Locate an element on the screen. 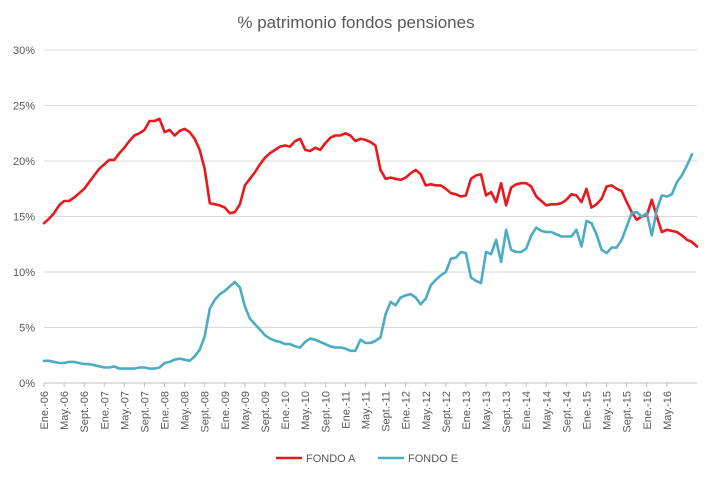 This screenshot has width=712, height=477. x-tick-label: Sept.-10 is located at coordinates (326, 412).